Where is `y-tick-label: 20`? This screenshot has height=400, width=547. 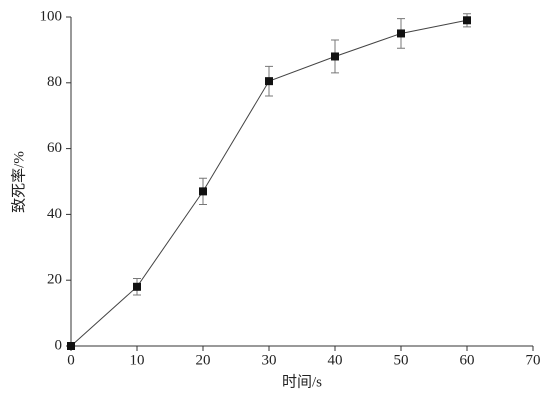
y-tick-label: 20 is located at coordinates (54, 280).